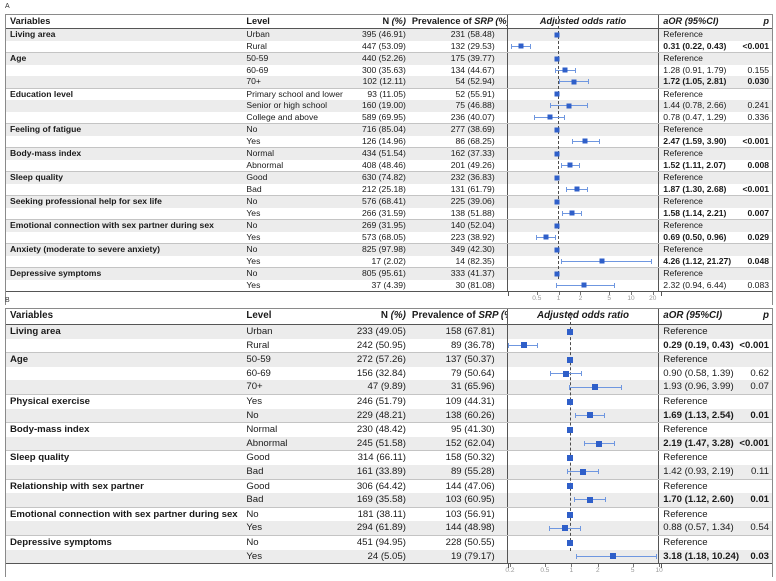  What do you see at coordinates (381, 458) in the screenshot?
I see `n-percent-cell: 314 (66.11)` at bounding box center [381, 458].